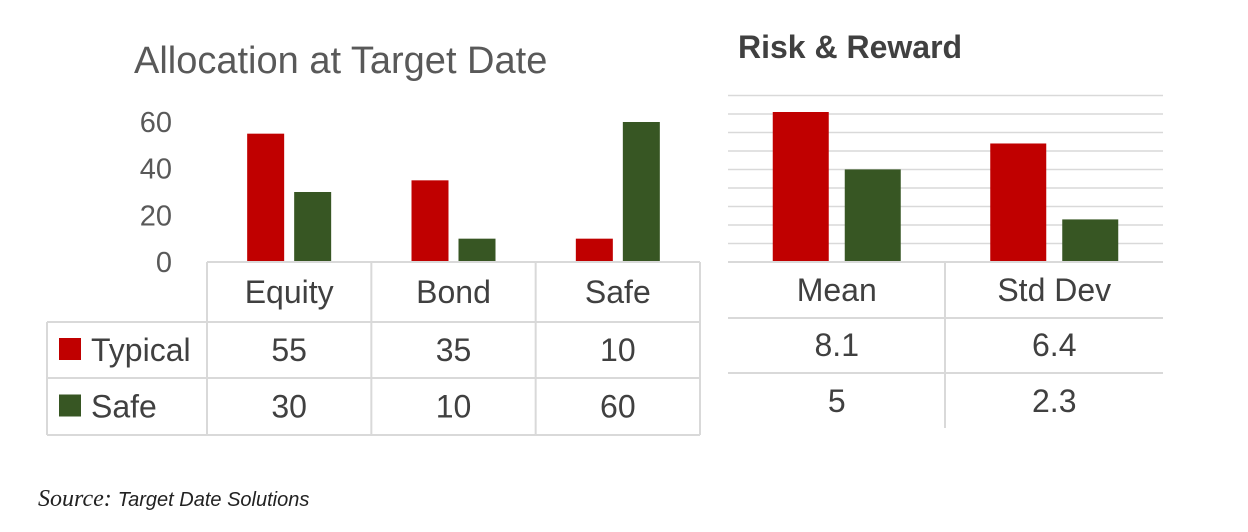 The width and height of the screenshot is (1248, 532). What do you see at coordinates (454, 350) in the screenshot?
I see `data-label: 35` at bounding box center [454, 350].